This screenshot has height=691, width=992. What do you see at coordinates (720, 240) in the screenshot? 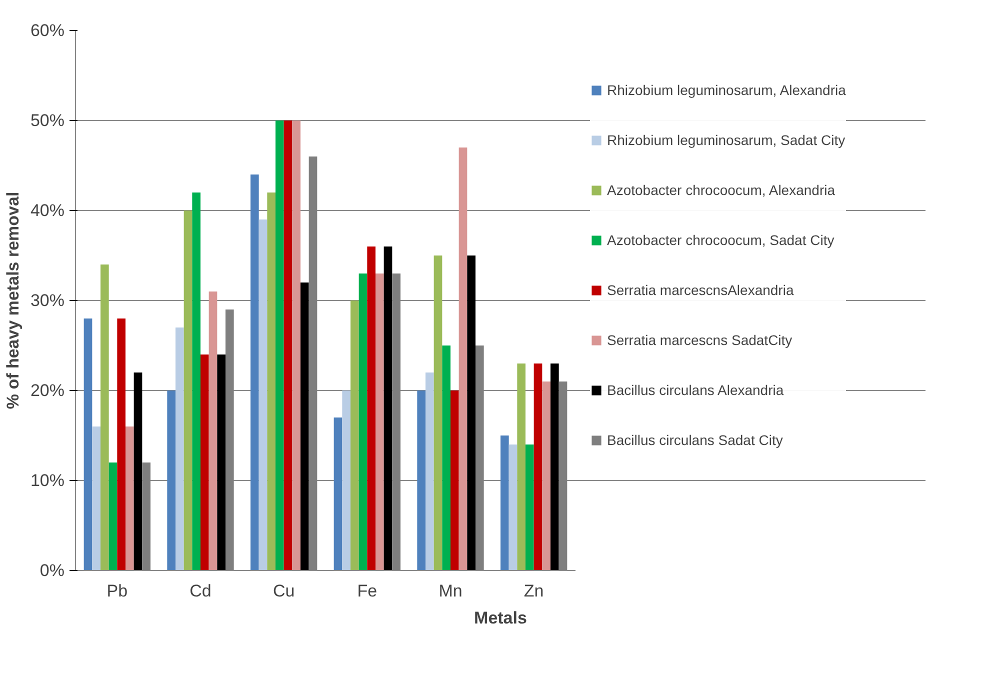
I see `legend-label: Azotobacter chrocoocum, Sadat City` at bounding box center [720, 240].